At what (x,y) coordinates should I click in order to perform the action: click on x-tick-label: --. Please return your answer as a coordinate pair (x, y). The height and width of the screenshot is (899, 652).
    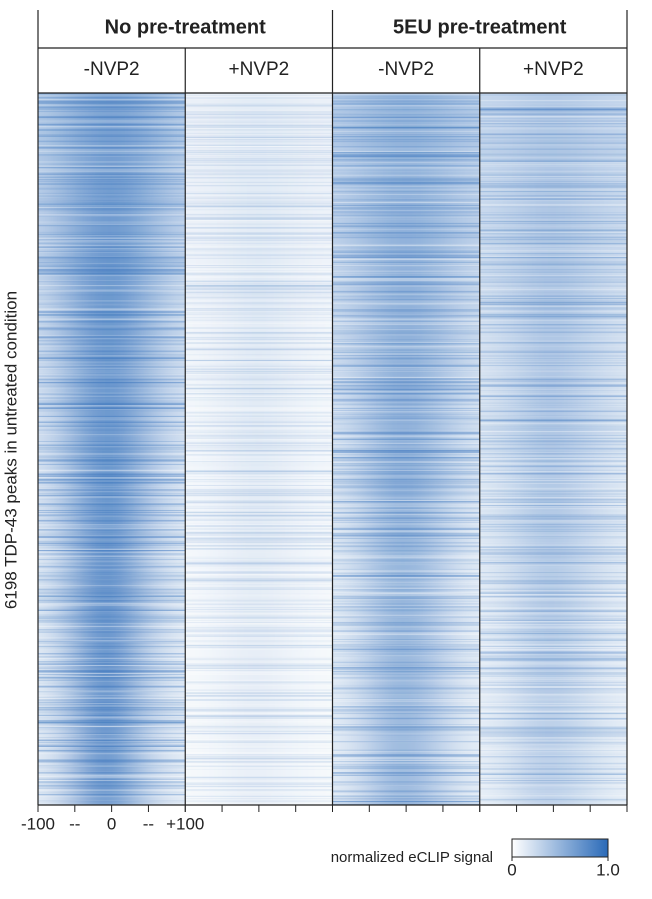
    Looking at the image, I should click on (74, 823).